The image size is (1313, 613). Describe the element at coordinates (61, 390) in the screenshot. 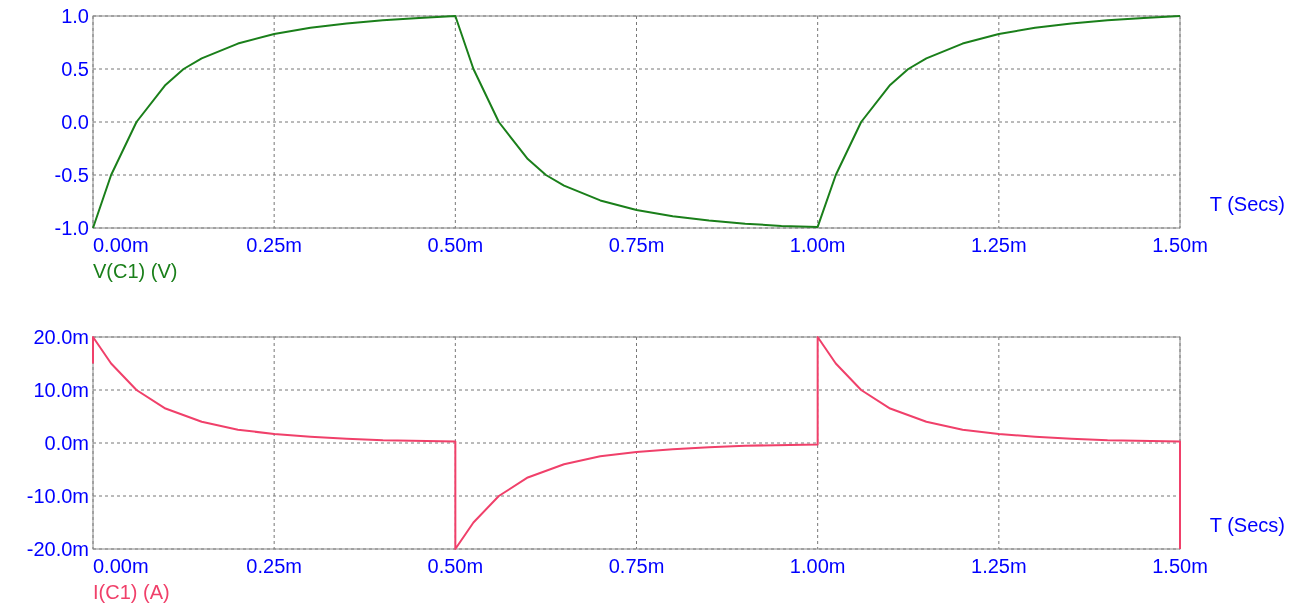

I see `y-tick-label: 10.0m` at that location.